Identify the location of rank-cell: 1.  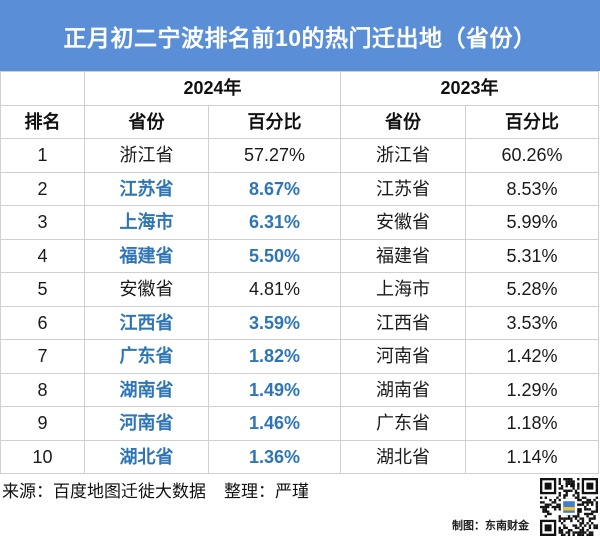
(42, 155).